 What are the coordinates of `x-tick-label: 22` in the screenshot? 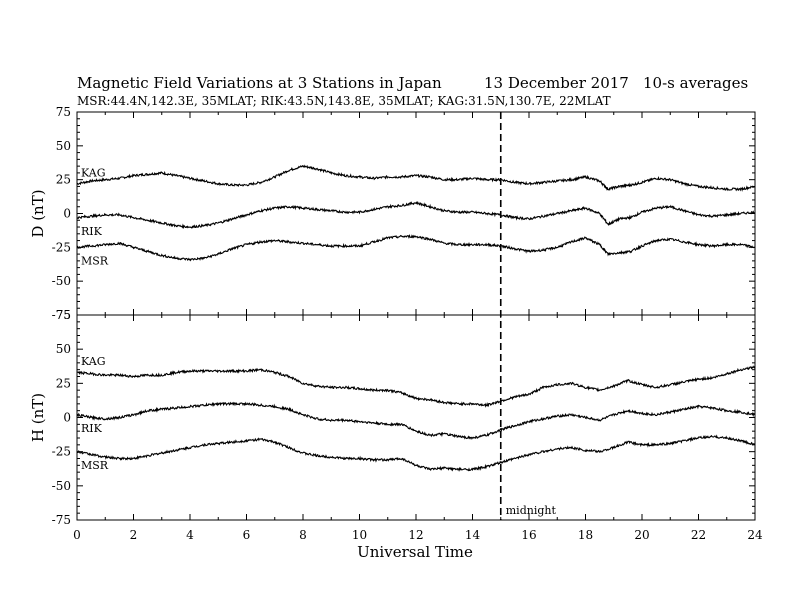 It's located at (698, 535).